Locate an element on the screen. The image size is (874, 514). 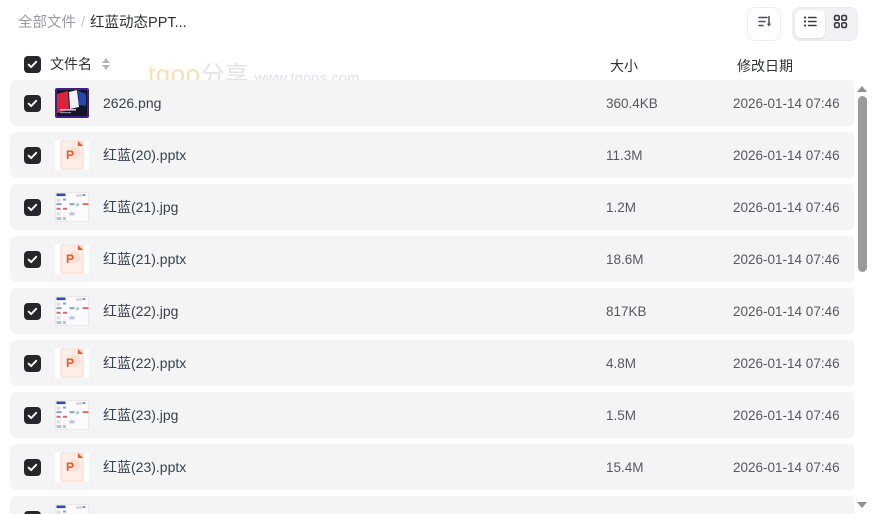
grid-view-button is located at coordinates (840, 24).